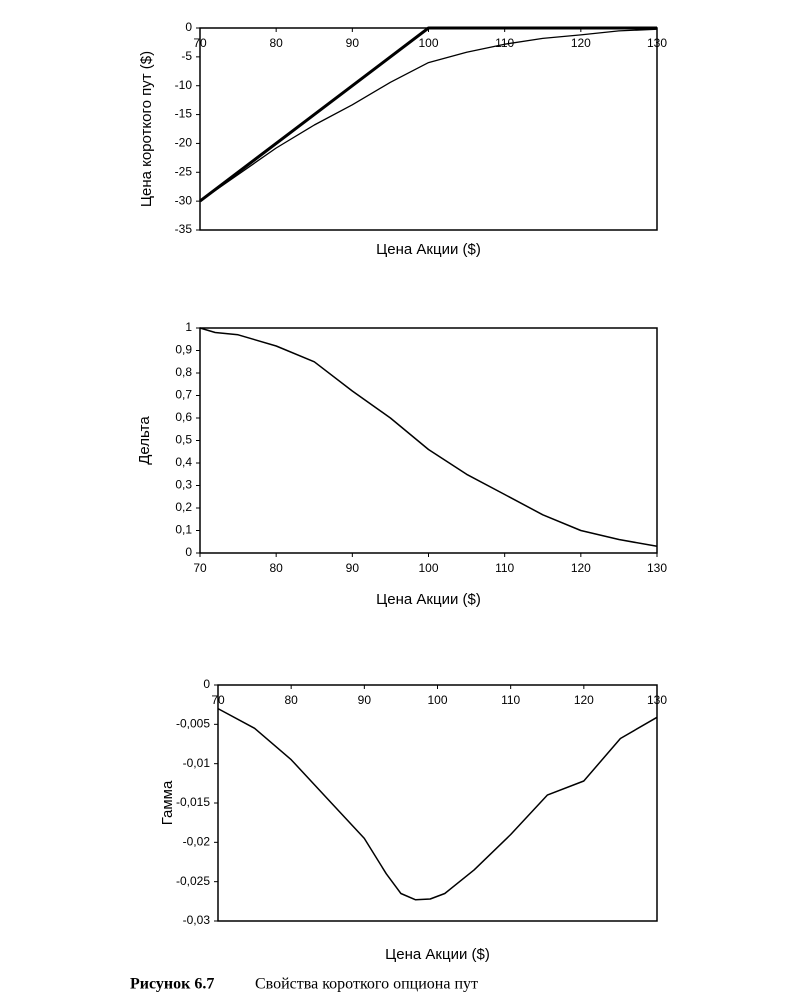  Describe the element at coordinates (184, 229) in the screenshot. I see `y-tick-label: -35` at that location.